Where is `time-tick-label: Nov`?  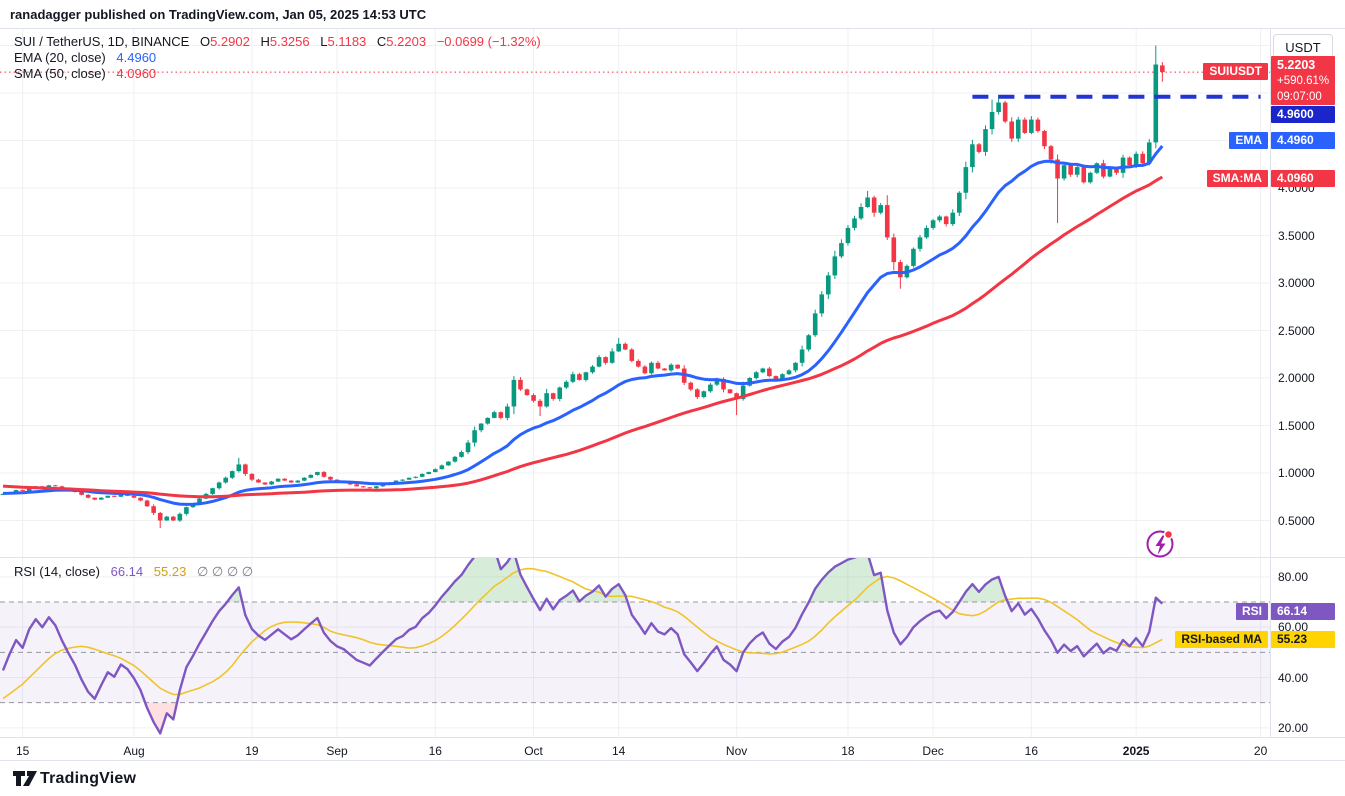 time-tick-label: Nov is located at coordinates (736, 751).